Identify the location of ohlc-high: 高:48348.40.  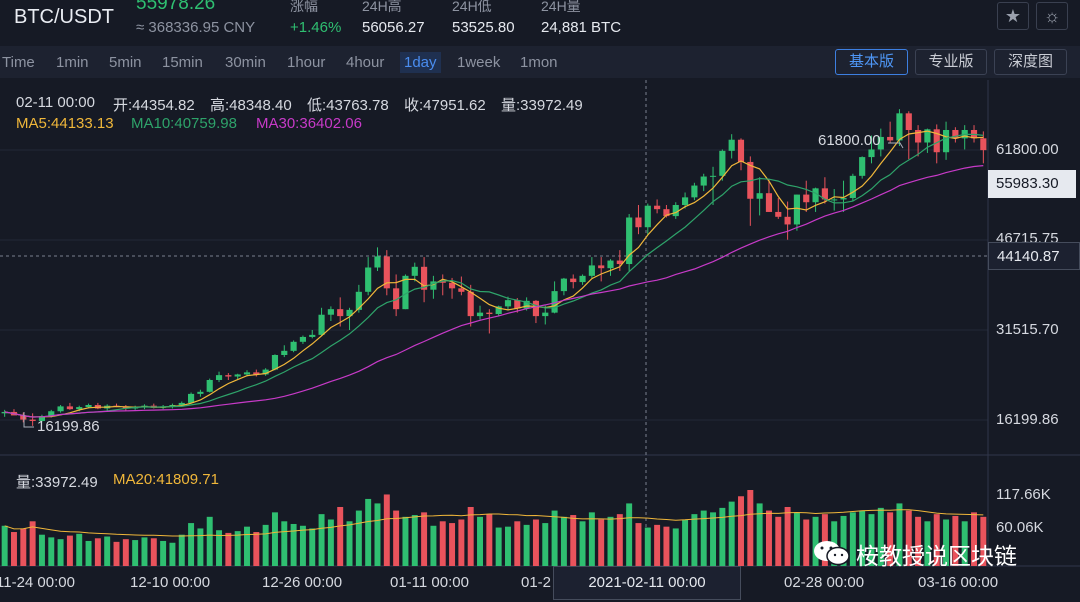
(251, 105).